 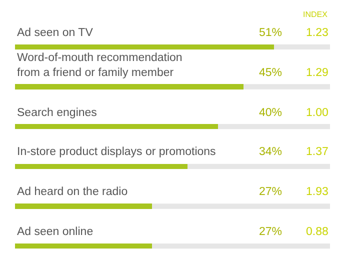 I want to click on data-label: 45%, so click(x=270, y=73).